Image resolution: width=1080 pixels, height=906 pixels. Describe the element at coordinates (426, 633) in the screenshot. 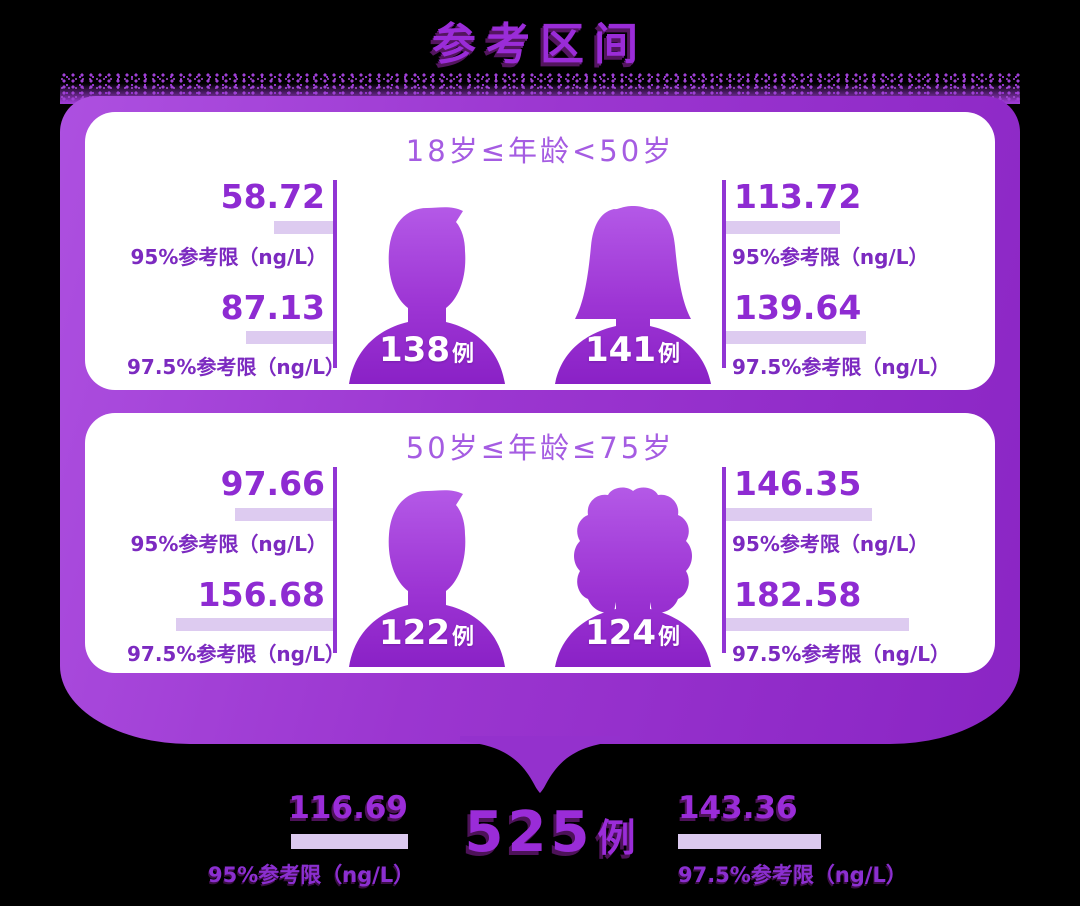

I see `case-count: 122例` at that location.